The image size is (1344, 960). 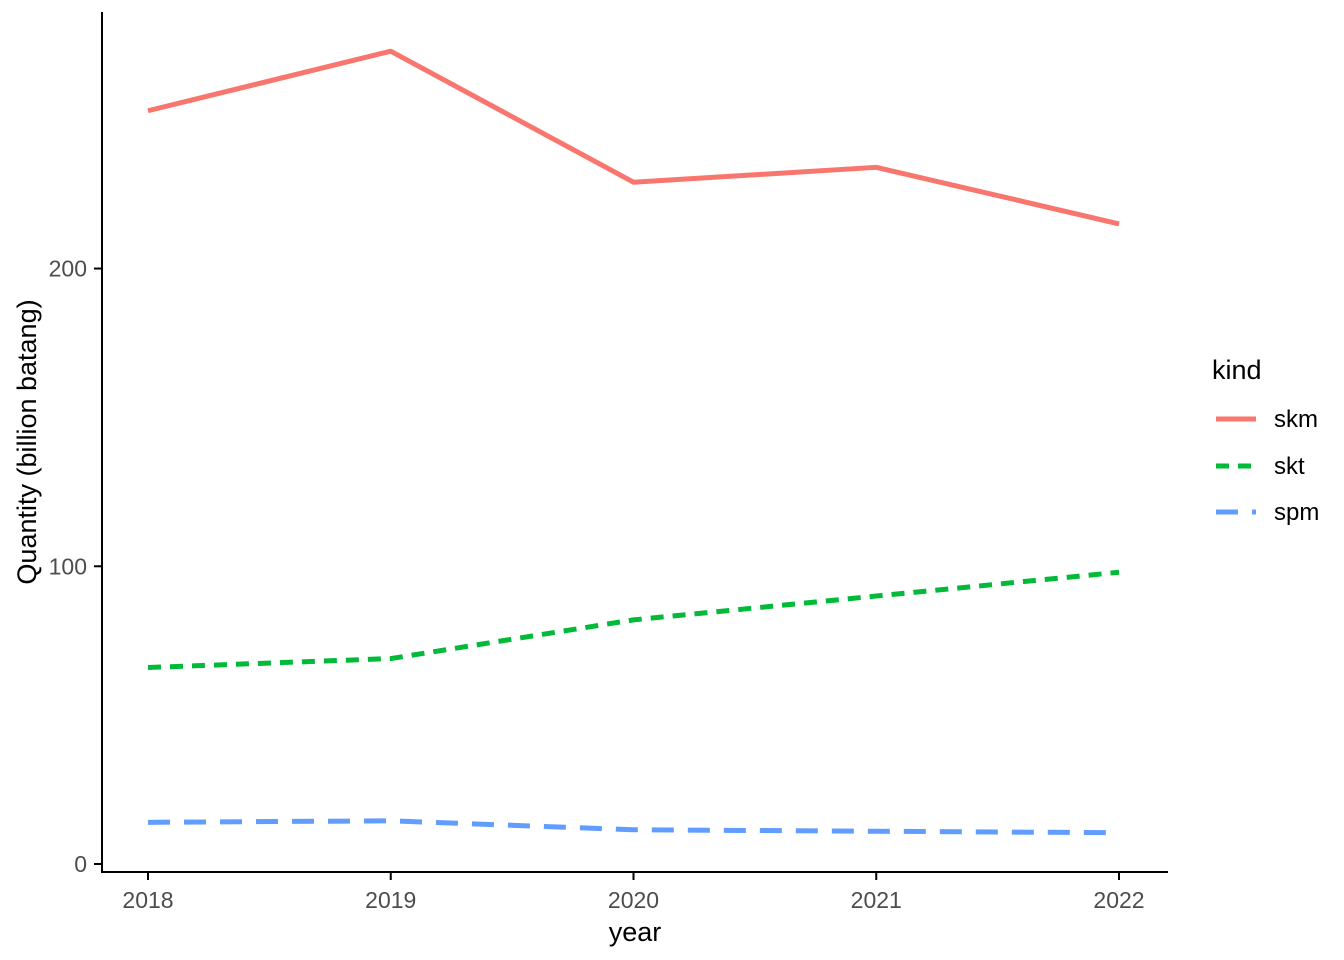 What do you see at coordinates (1296, 512) in the screenshot?
I see `legend-label-spm: spm` at bounding box center [1296, 512].